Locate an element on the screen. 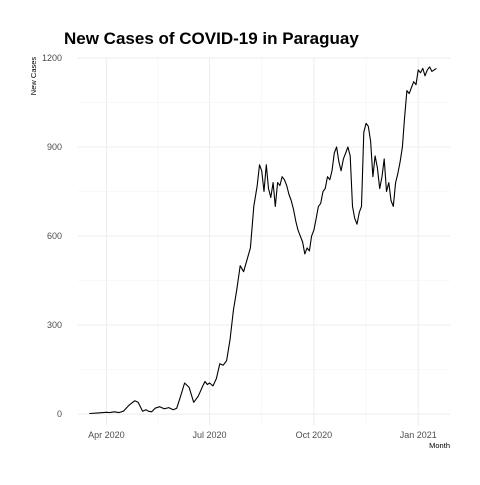  y-tick-label: 0 is located at coordinates (59, 414).